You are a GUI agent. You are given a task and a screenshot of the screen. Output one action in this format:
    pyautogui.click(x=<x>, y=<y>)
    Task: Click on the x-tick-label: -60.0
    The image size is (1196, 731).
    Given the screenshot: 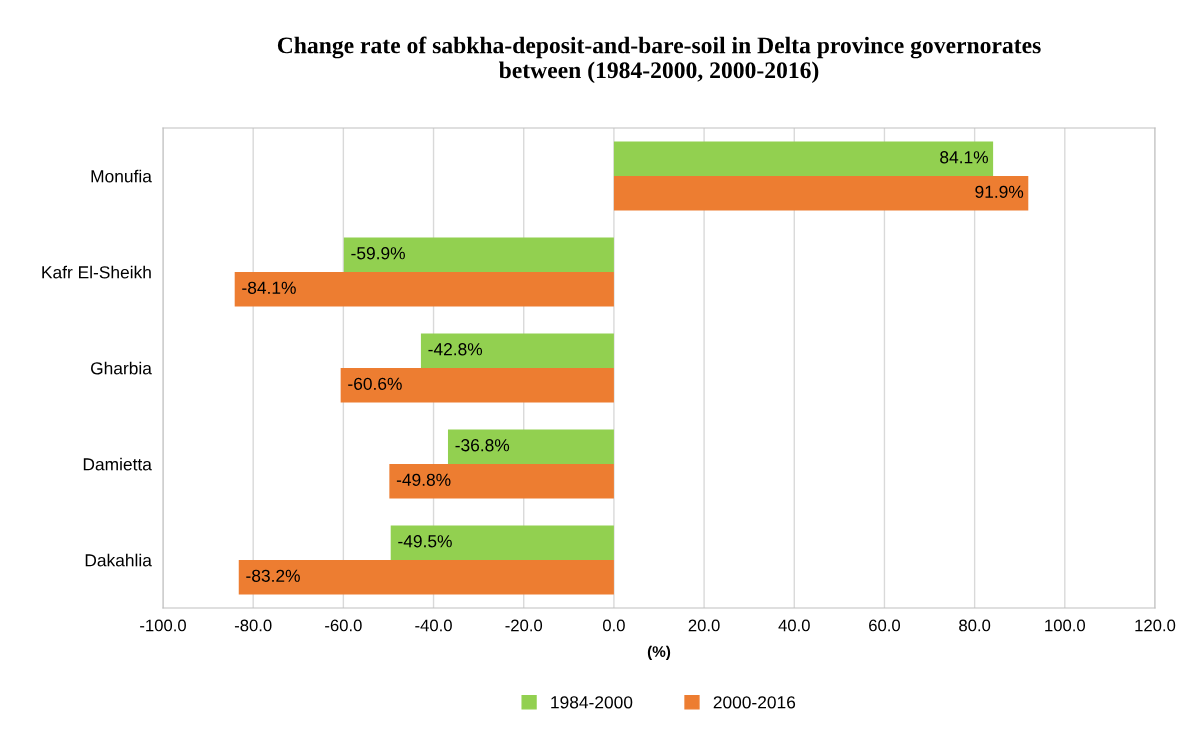 What is the action you would take?
    pyautogui.click(x=343, y=625)
    